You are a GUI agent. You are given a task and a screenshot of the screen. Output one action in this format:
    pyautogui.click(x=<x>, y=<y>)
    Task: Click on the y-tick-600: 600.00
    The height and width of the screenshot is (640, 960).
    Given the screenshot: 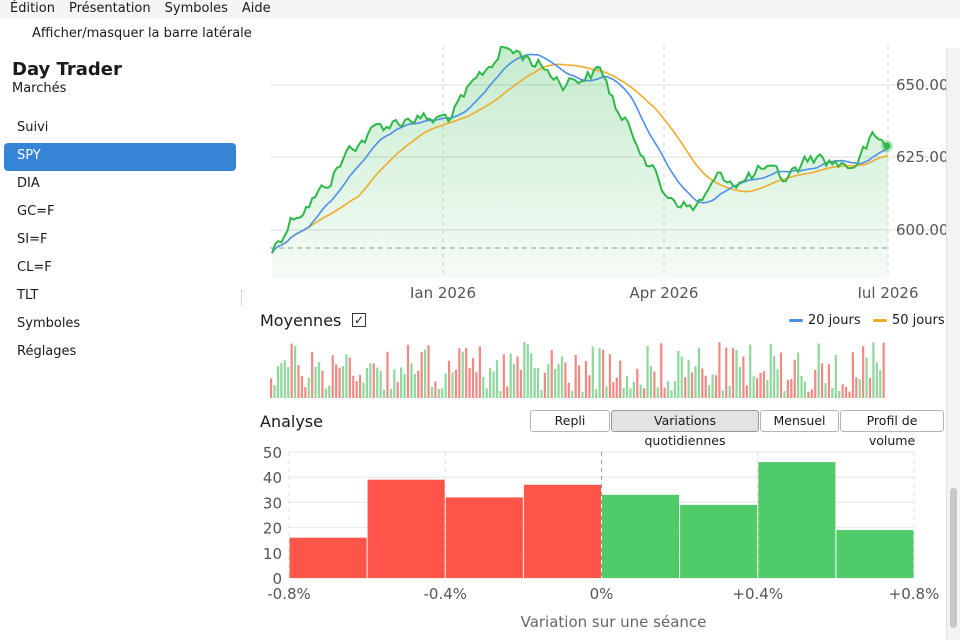 What is the action you would take?
    pyautogui.click(x=922, y=230)
    